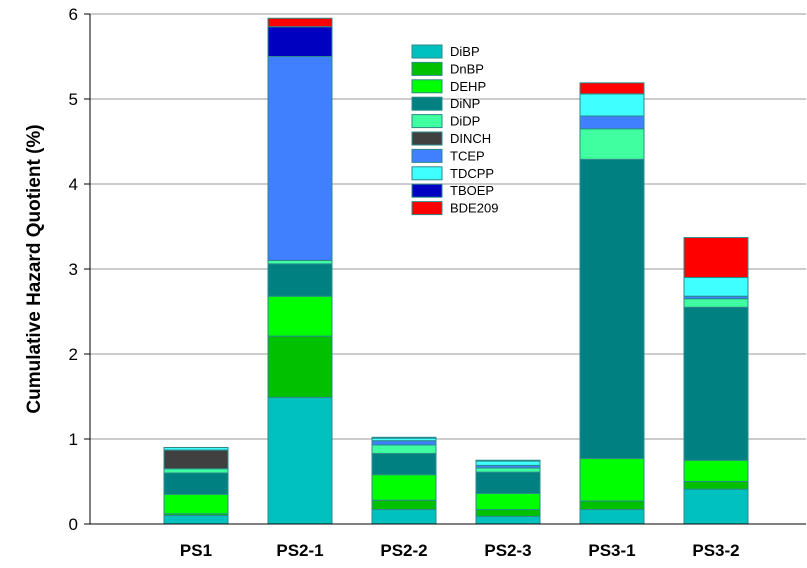 Image resolution: width=807 pixels, height=568 pixels. I want to click on y-tick-label: 0, so click(73, 524).